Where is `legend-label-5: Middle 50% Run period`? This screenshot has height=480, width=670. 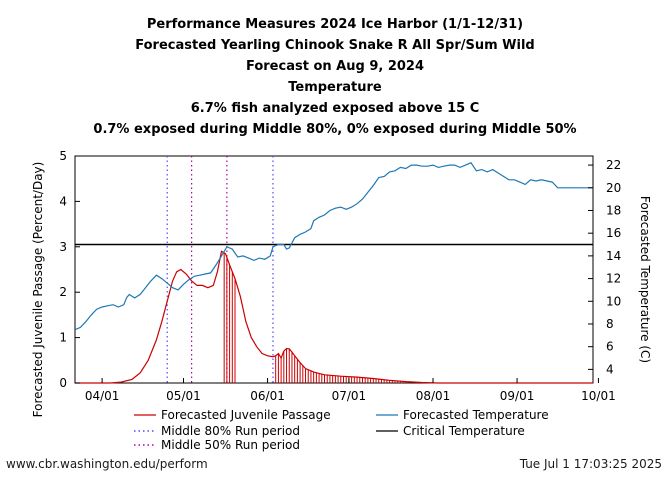
legend-label-5: Middle 50% Run period is located at coordinates (230, 445).